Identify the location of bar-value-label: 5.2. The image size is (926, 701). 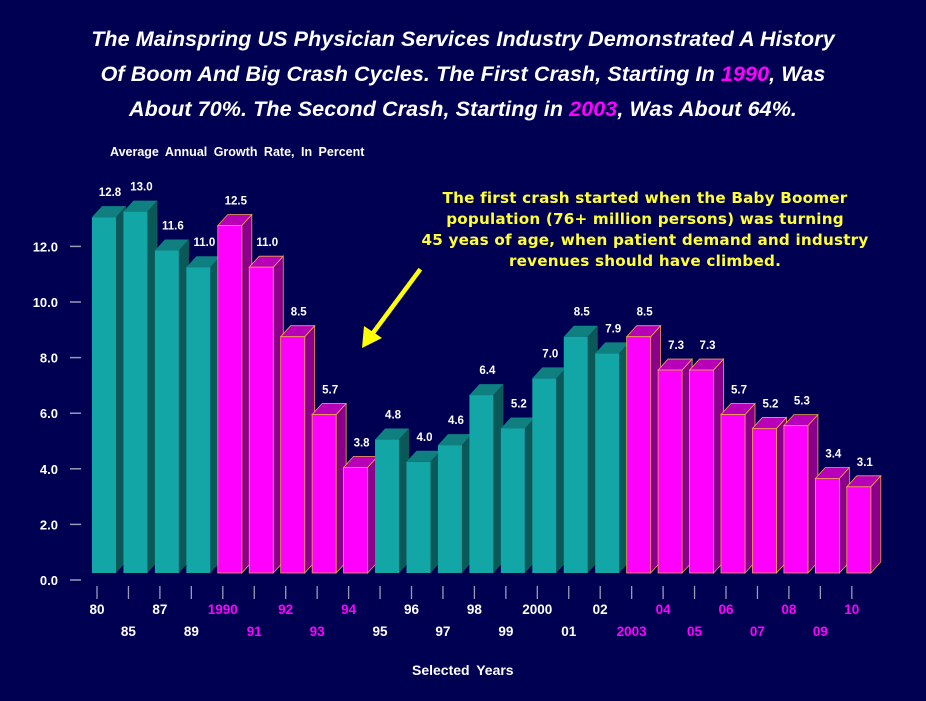
(770, 404).